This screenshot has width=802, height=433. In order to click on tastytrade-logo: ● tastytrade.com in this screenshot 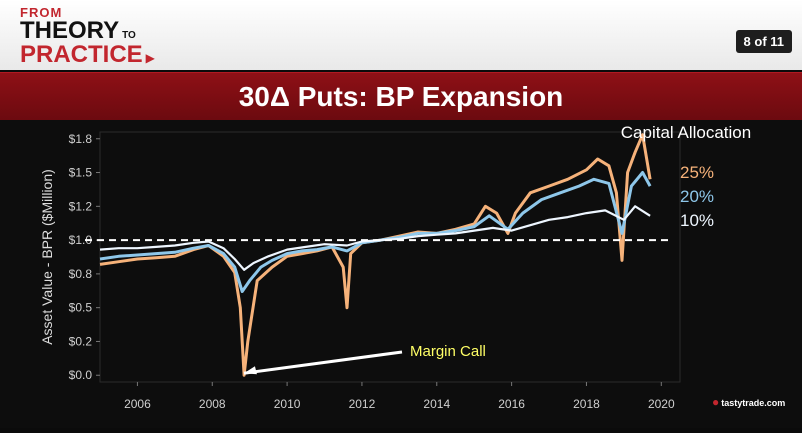, I will do `click(748, 402)`.